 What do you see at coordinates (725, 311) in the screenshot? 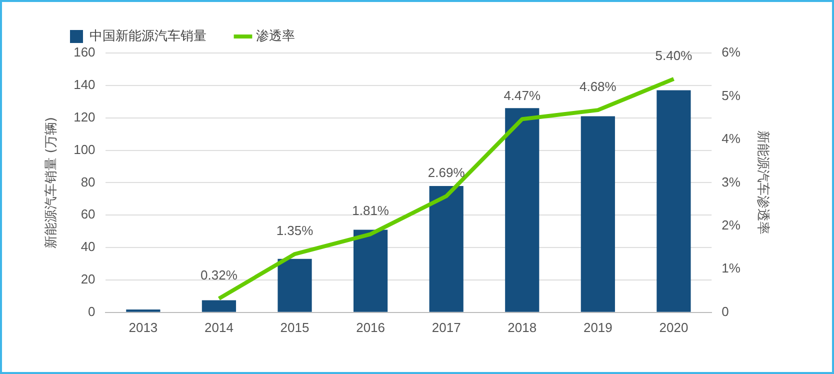
I see `y2-tick-label: 0` at bounding box center [725, 311].